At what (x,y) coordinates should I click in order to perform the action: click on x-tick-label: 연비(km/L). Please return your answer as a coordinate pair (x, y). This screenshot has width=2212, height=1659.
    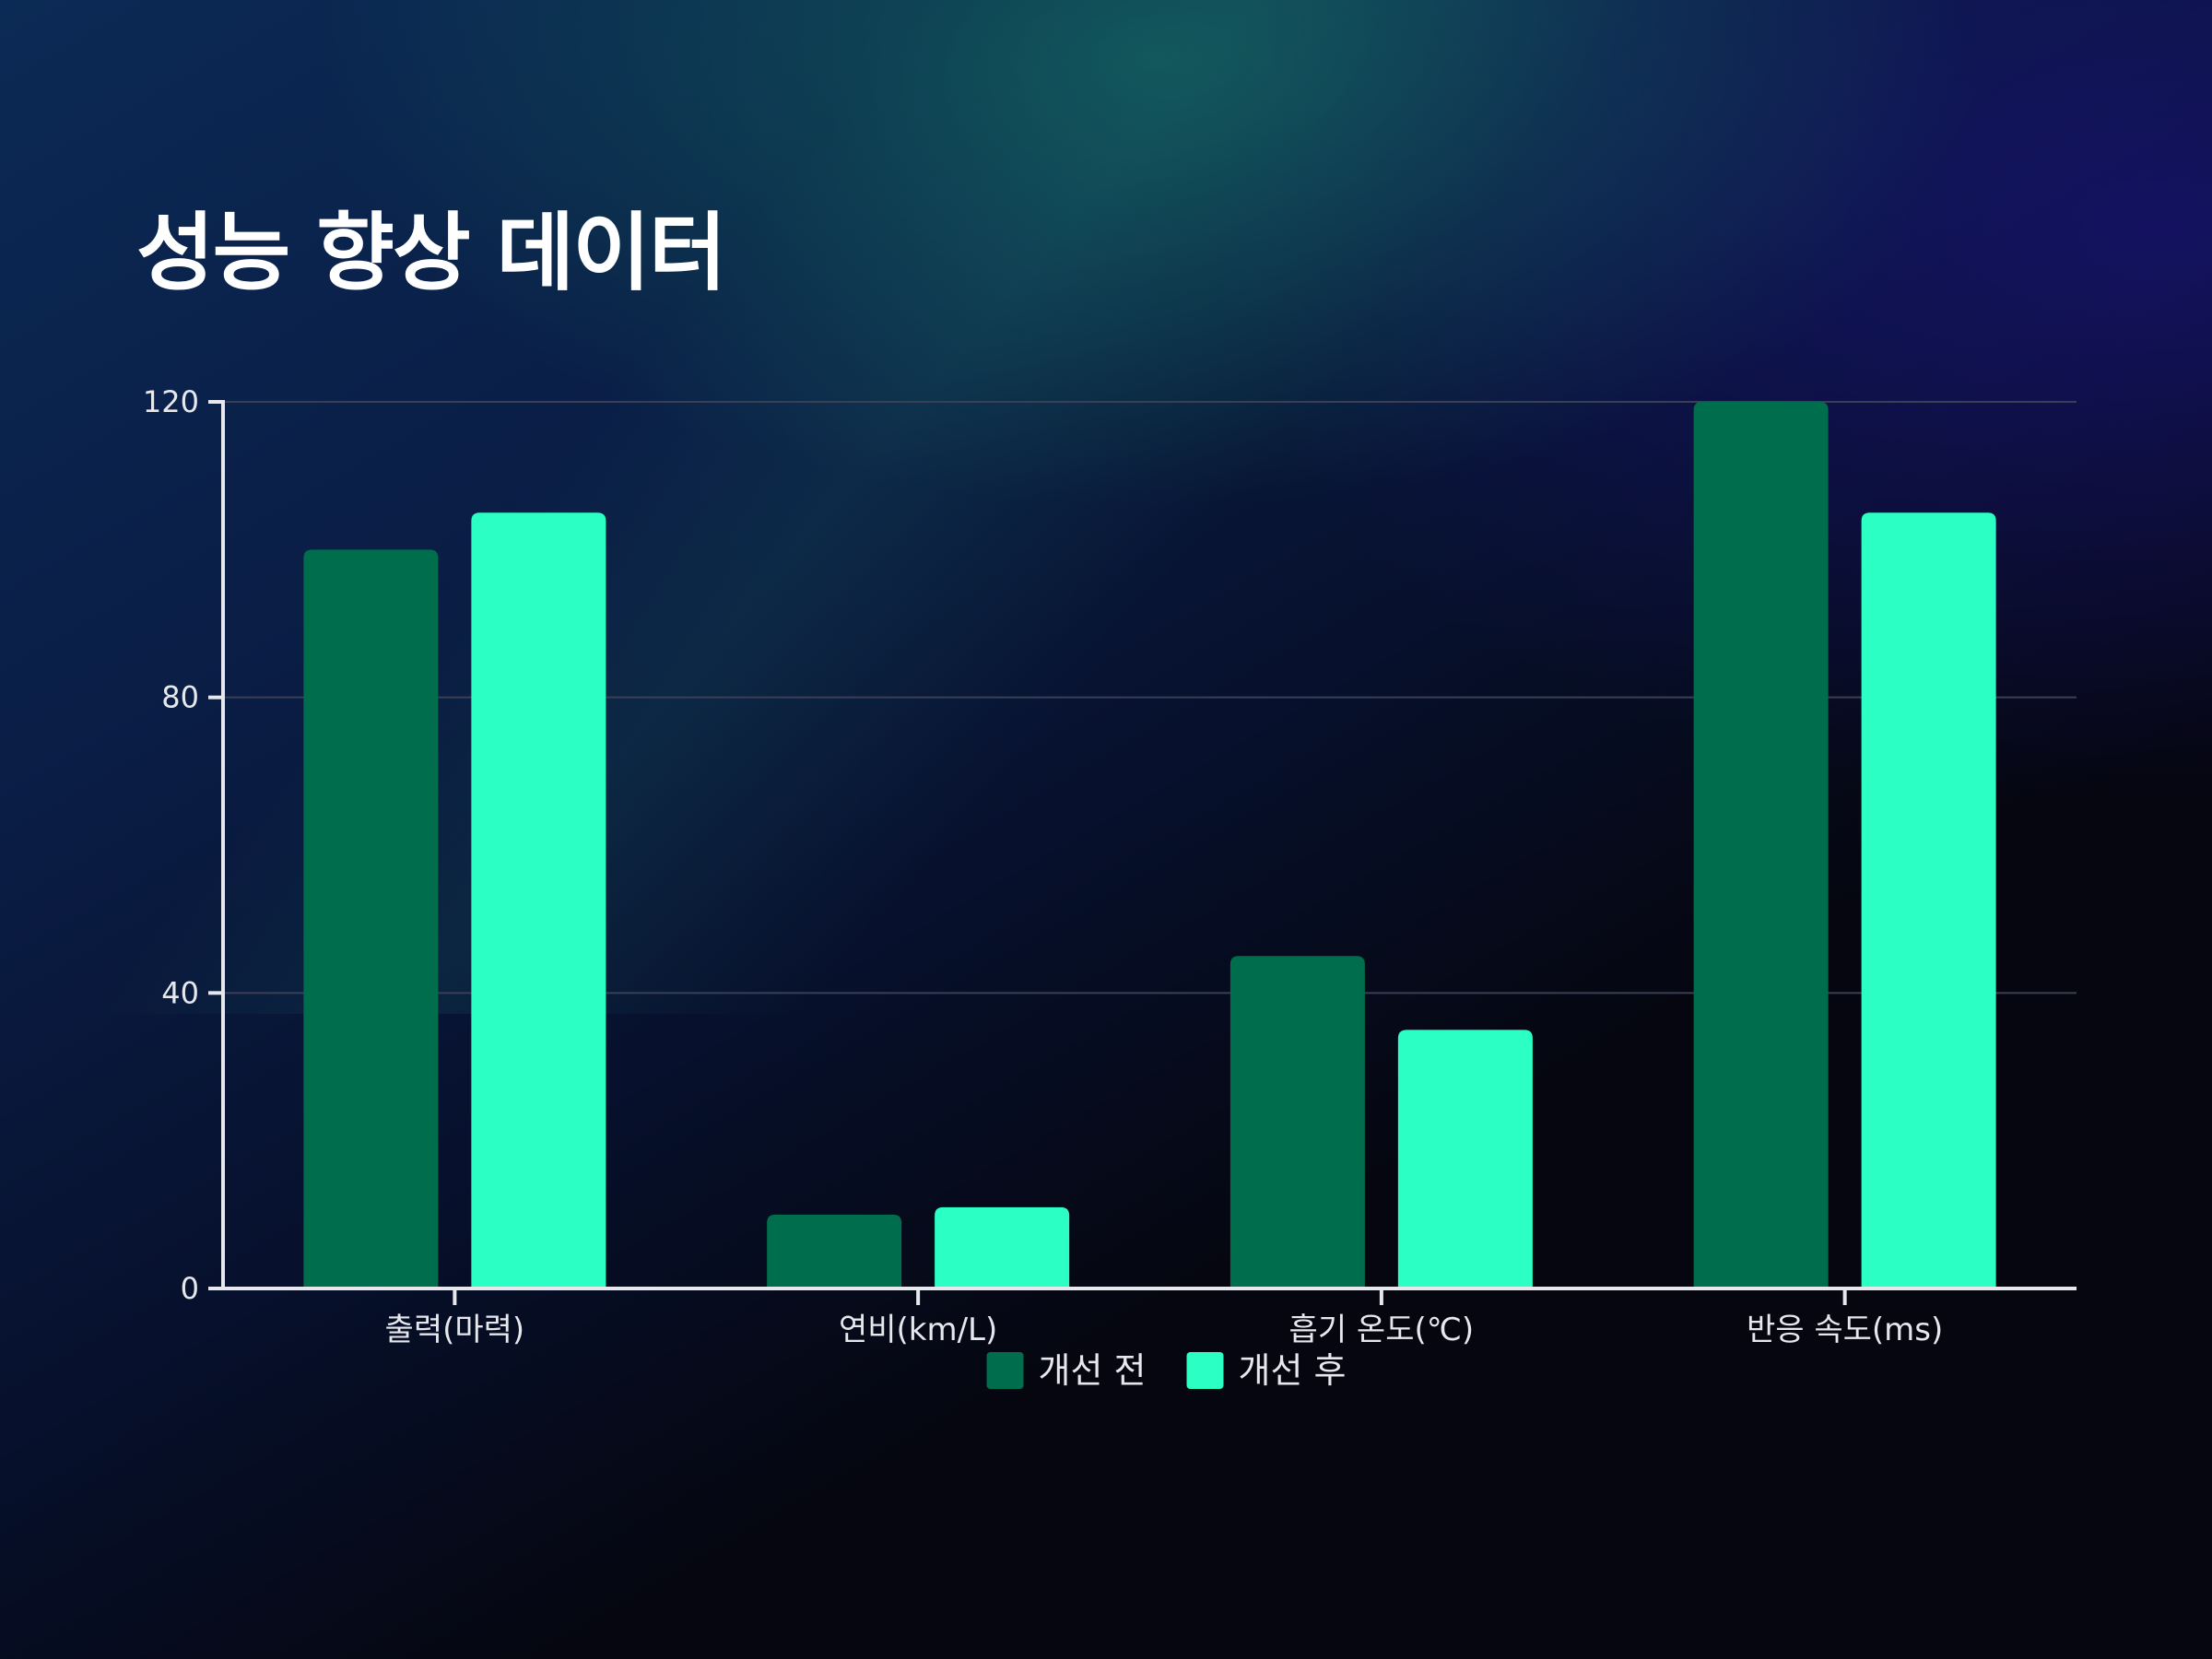
    Looking at the image, I should click on (918, 1330).